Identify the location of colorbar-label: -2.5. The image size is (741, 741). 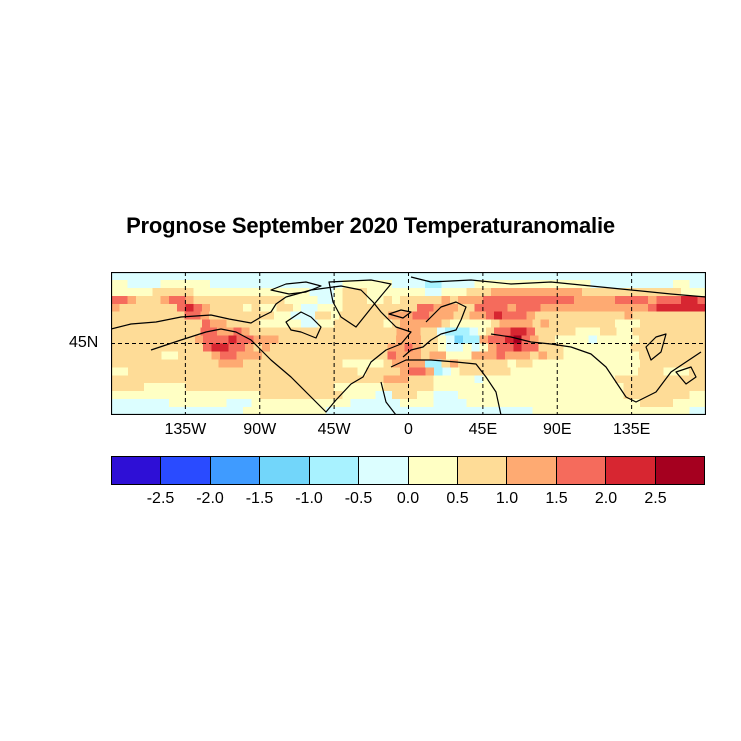
(160, 498).